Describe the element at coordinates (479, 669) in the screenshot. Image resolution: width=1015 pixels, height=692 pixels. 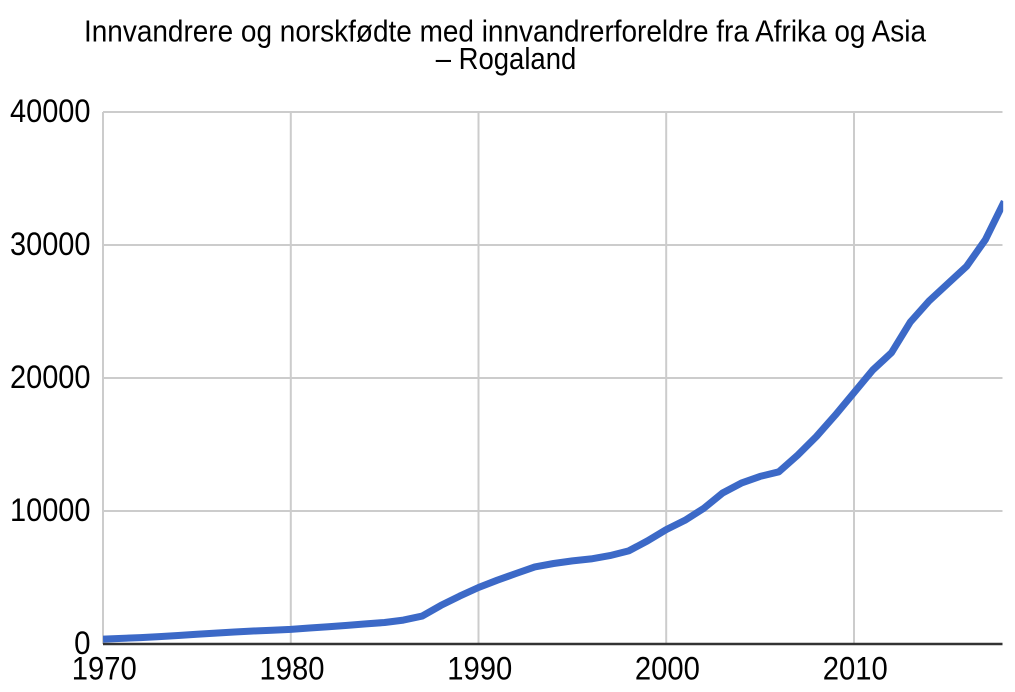
I see `svg-text: 1990` at that location.